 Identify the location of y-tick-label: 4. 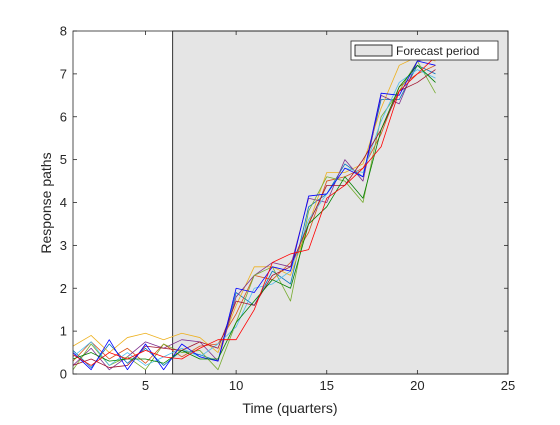
(63, 202).